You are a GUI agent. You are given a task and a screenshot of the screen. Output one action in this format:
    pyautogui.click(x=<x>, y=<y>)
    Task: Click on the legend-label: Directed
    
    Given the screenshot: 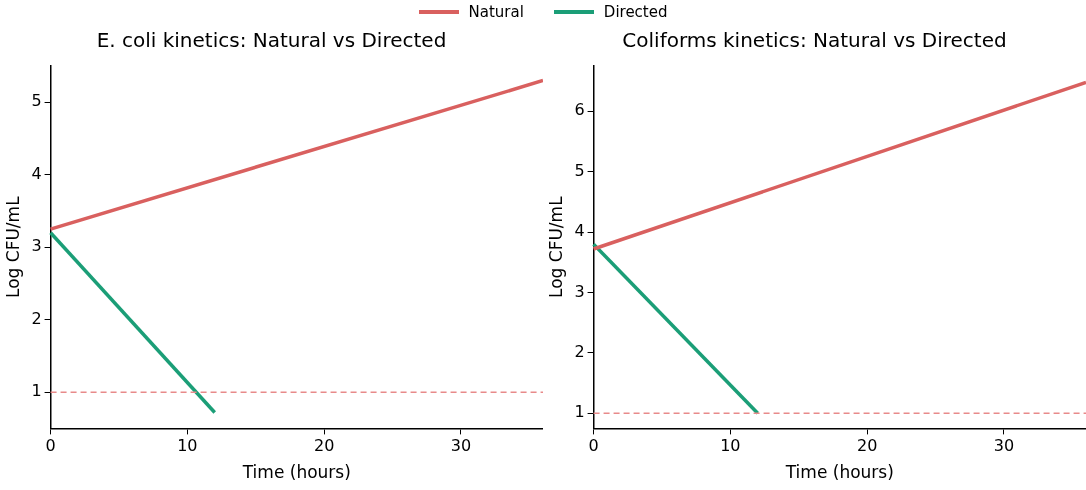 What is the action you would take?
    pyautogui.click(x=635, y=12)
    